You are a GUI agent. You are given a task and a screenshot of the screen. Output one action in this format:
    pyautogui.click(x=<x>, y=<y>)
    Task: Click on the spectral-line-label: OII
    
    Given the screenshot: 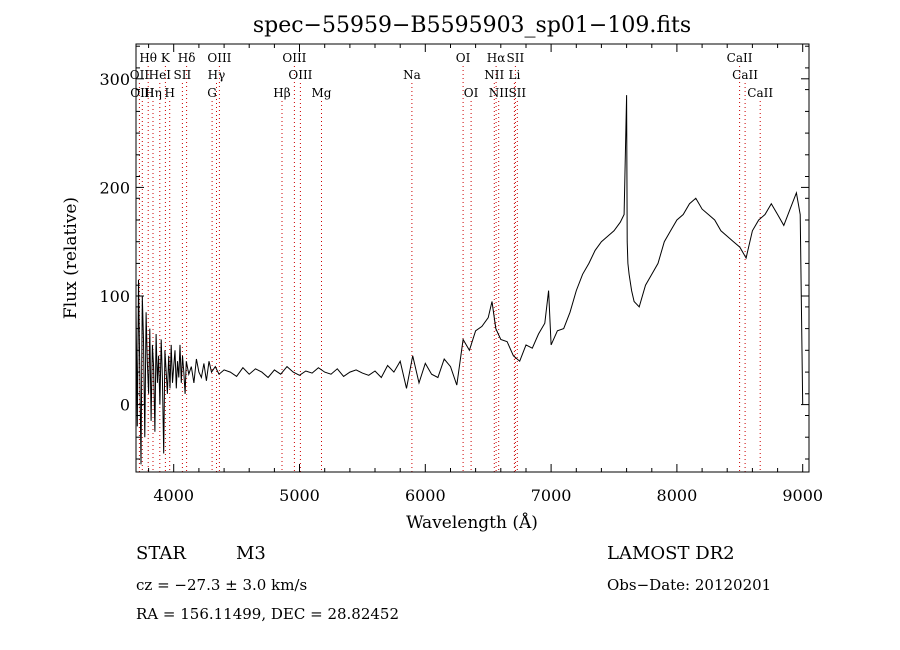 What is the action you would take?
    pyautogui.click(x=140, y=75)
    